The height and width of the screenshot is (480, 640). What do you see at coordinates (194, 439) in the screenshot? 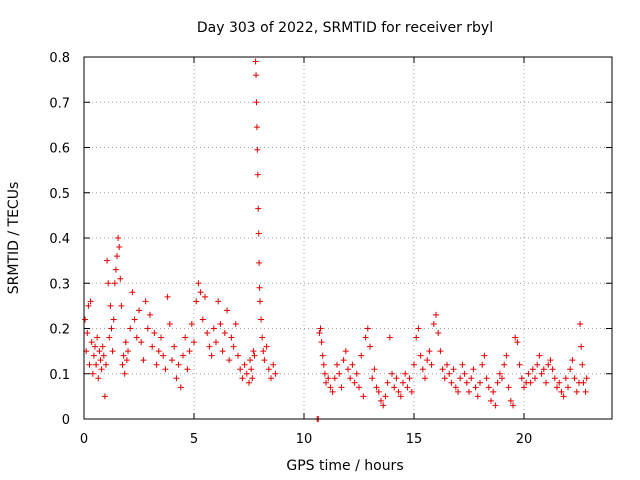
I see `x-tick-label: 5` at bounding box center [194, 439].